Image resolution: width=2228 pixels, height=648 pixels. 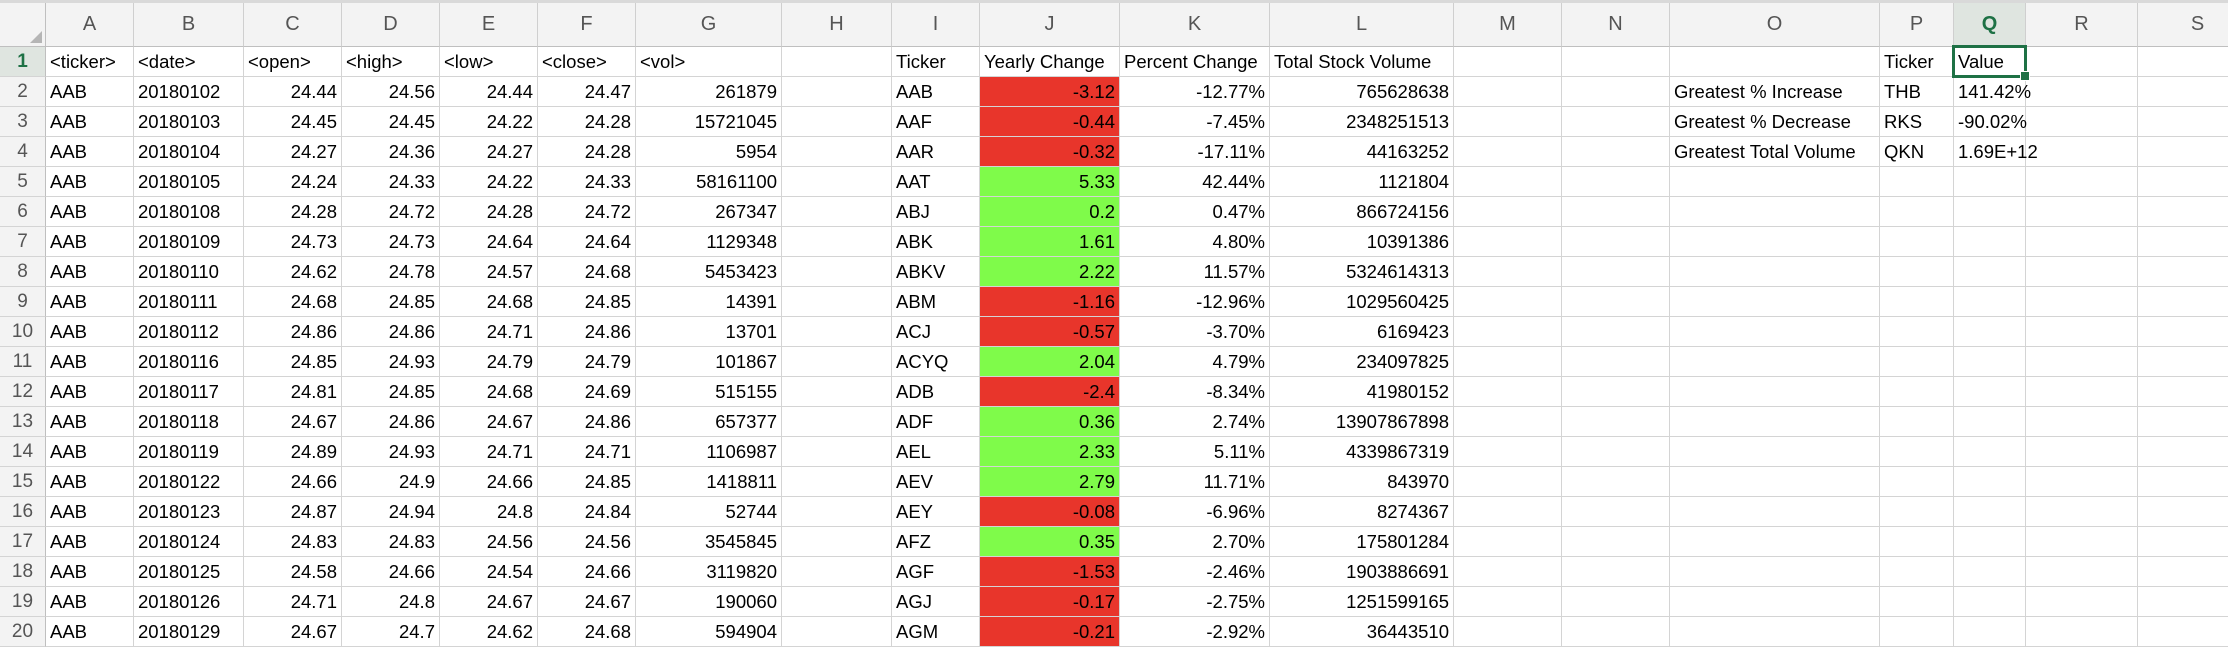 What do you see at coordinates (23, 632) in the screenshot?
I see `row-header-20: 20` at bounding box center [23, 632].